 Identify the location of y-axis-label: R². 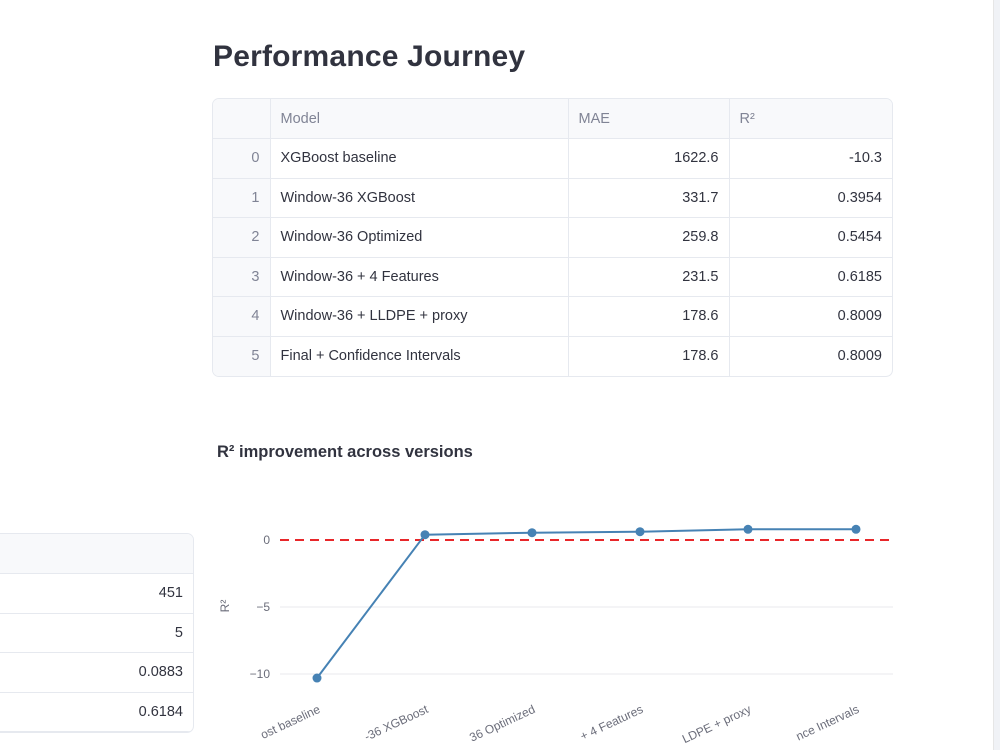
(225, 606).